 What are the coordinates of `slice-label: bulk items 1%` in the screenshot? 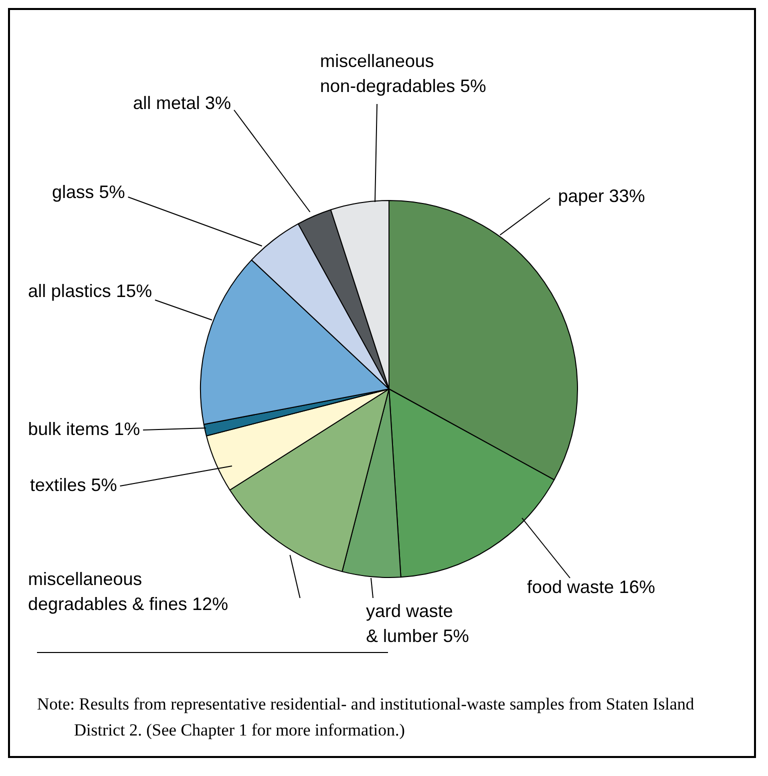 It's located at (84, 428).